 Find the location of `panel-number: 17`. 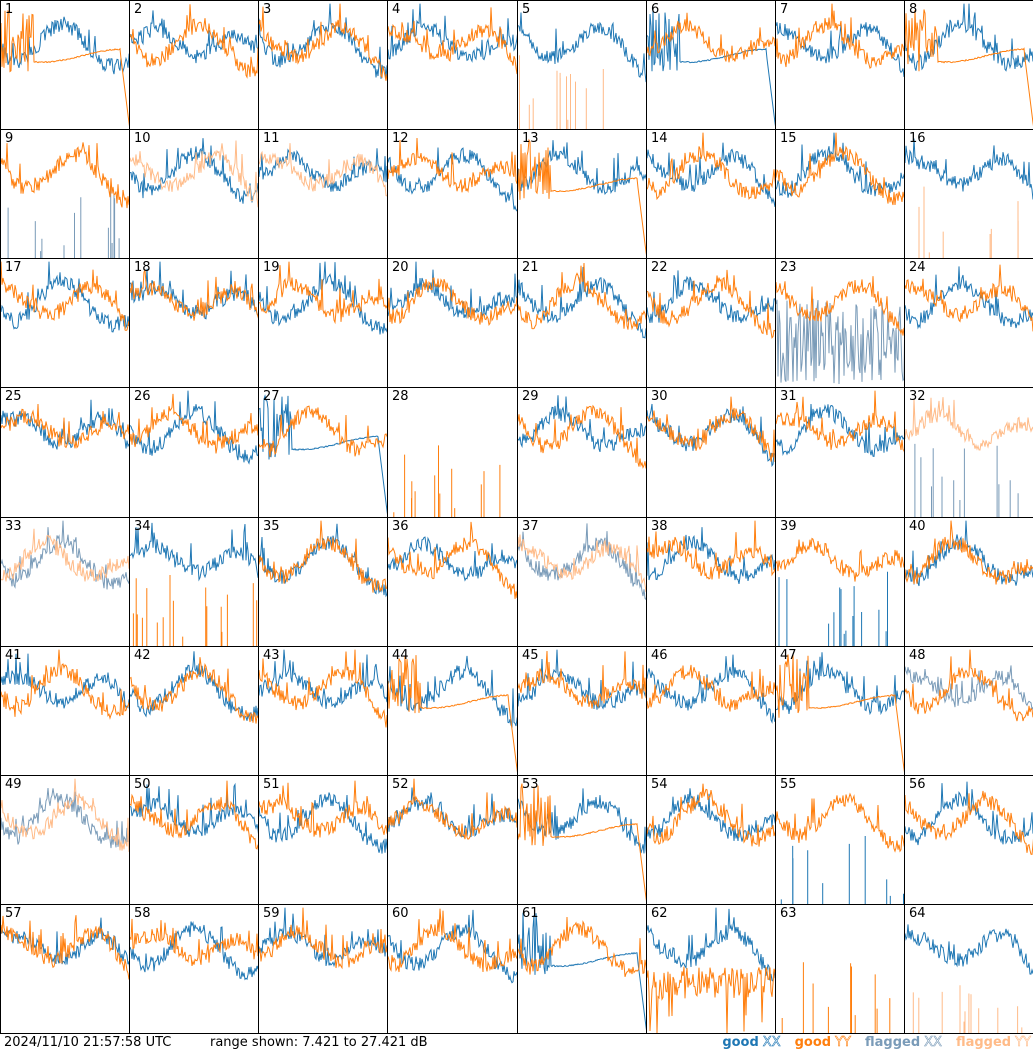

panel-number: 17 is located at coordinates (13, 267).